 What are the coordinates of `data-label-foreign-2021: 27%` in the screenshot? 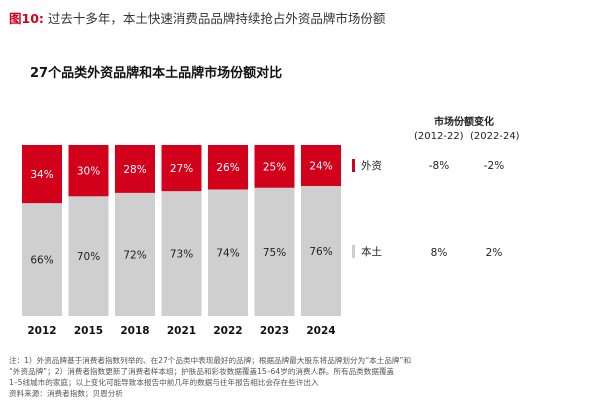 It's located at (181, 169).